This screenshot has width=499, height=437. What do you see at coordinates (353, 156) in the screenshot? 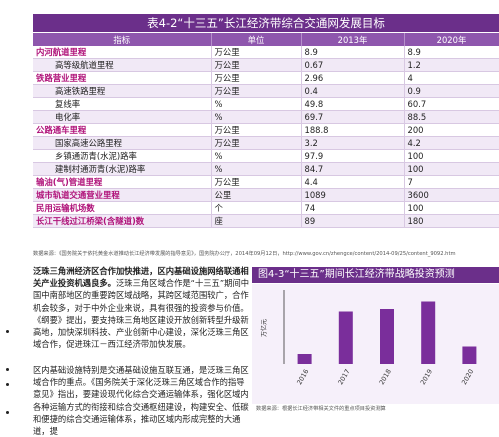
I see `cell-2013: 97.9` at bounding box center [353, 156].